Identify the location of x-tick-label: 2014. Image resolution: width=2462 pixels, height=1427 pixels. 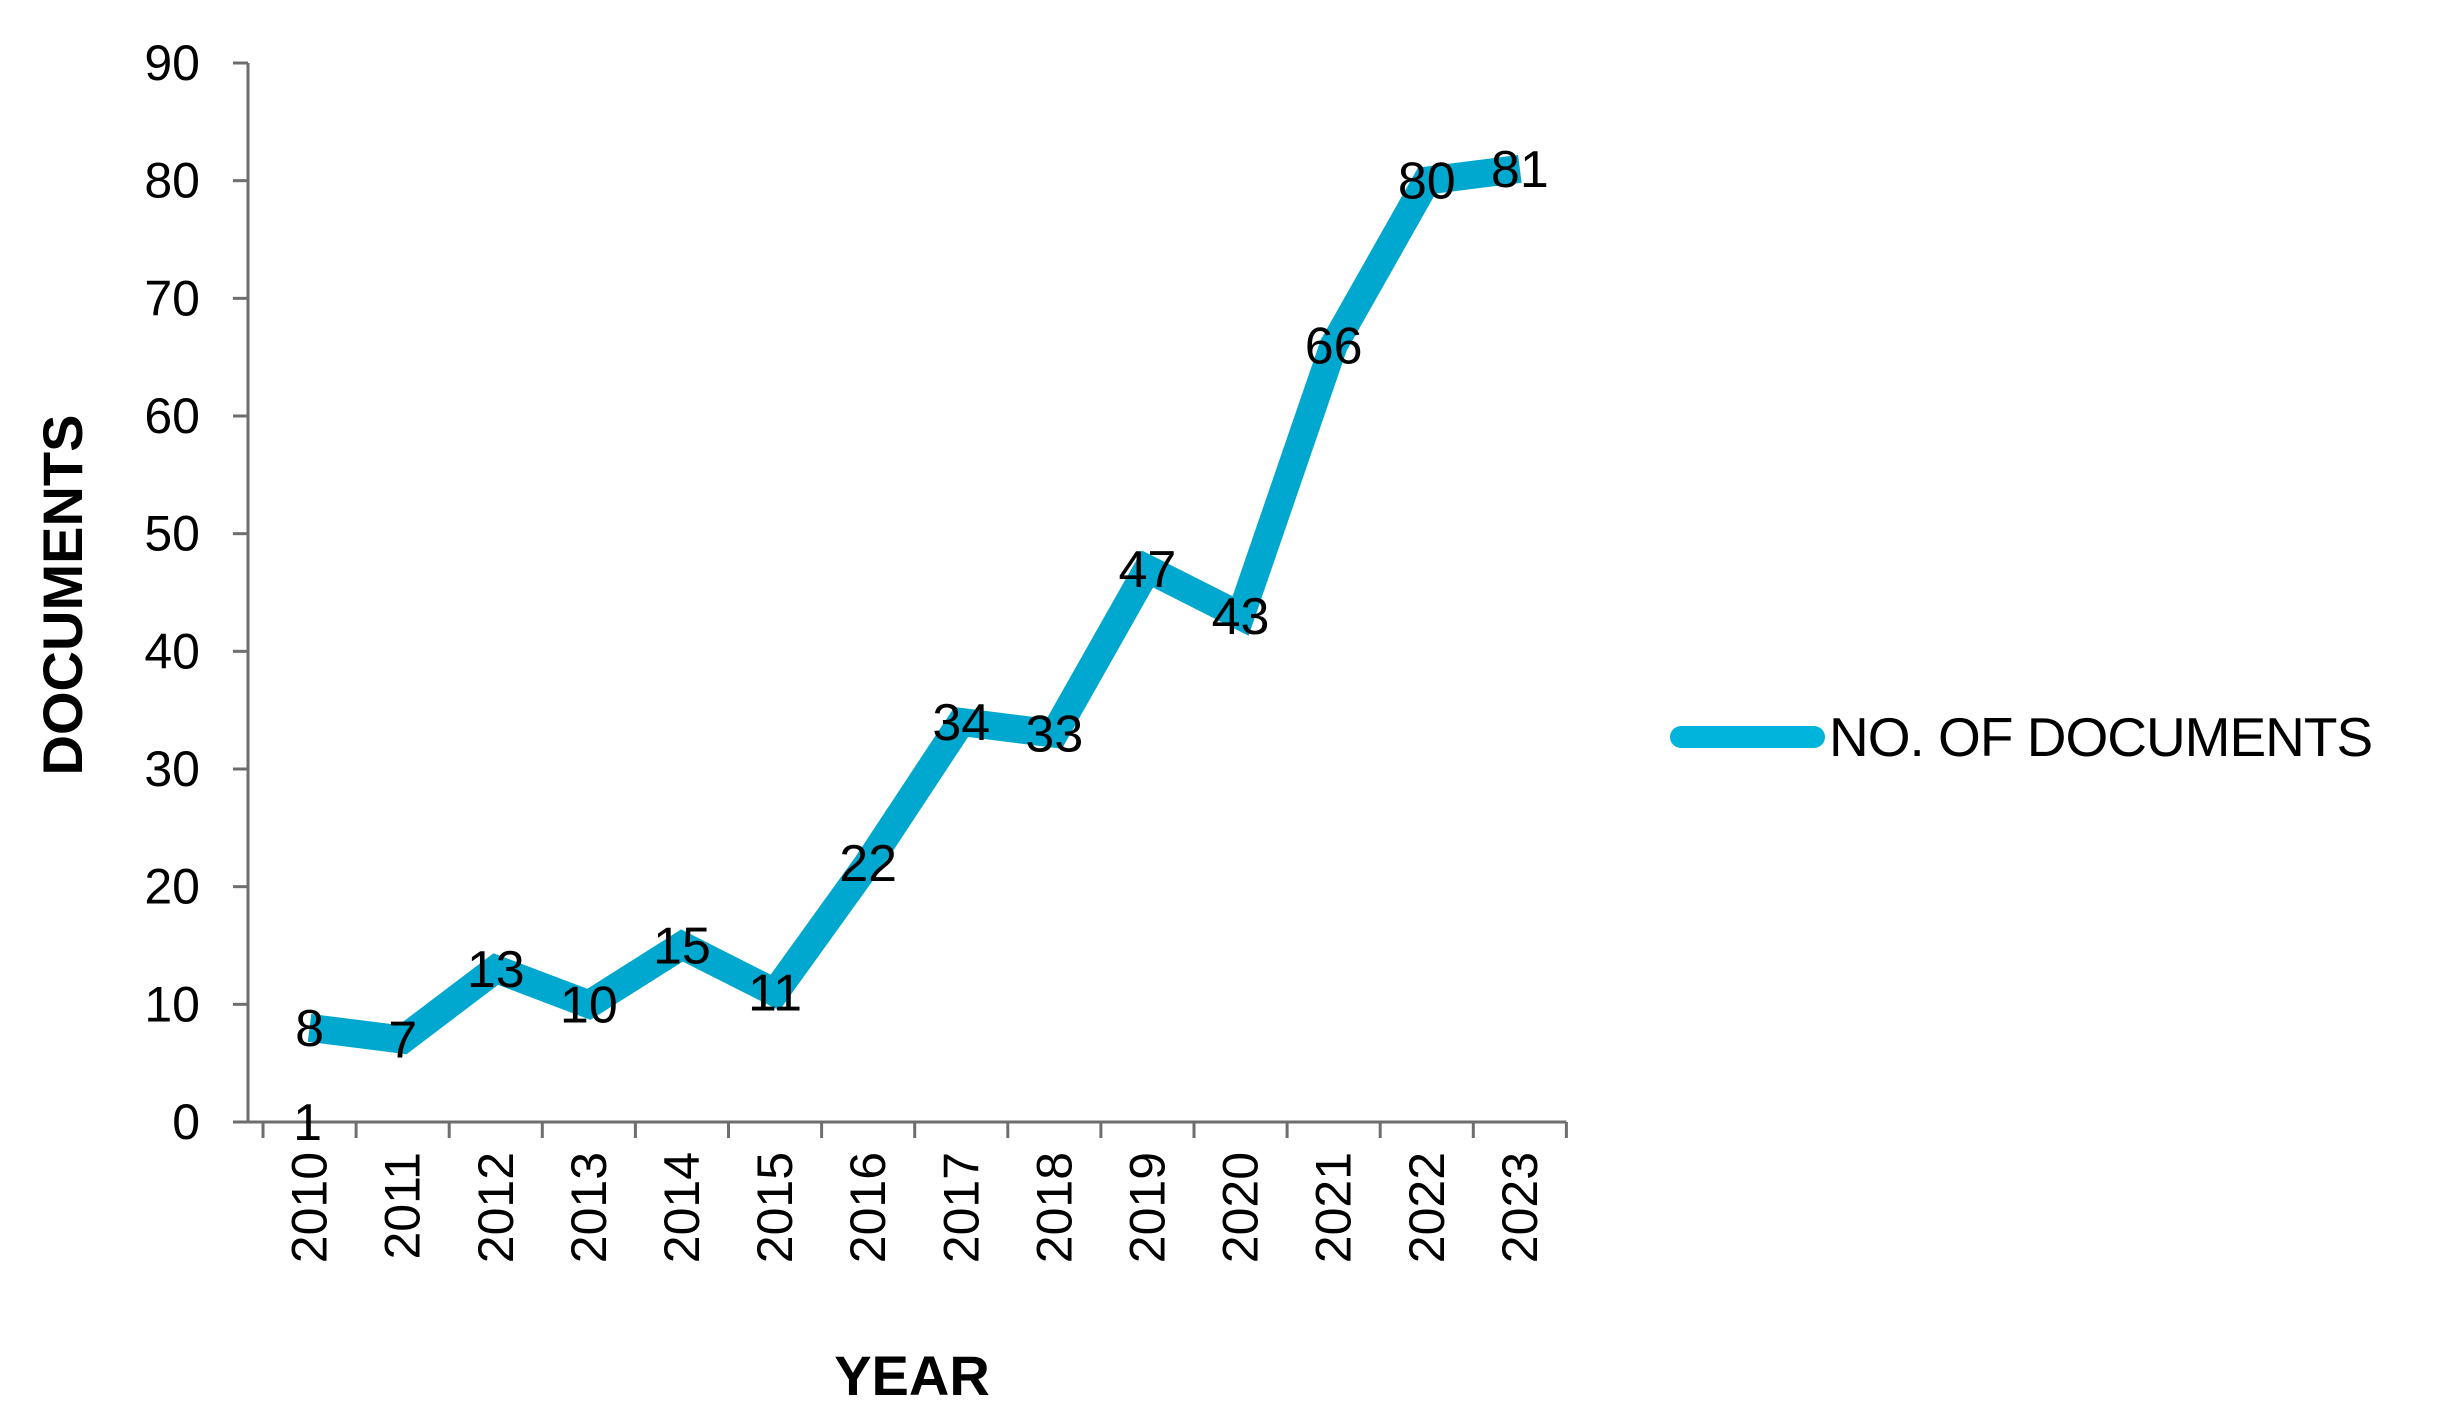
(682, 1207).